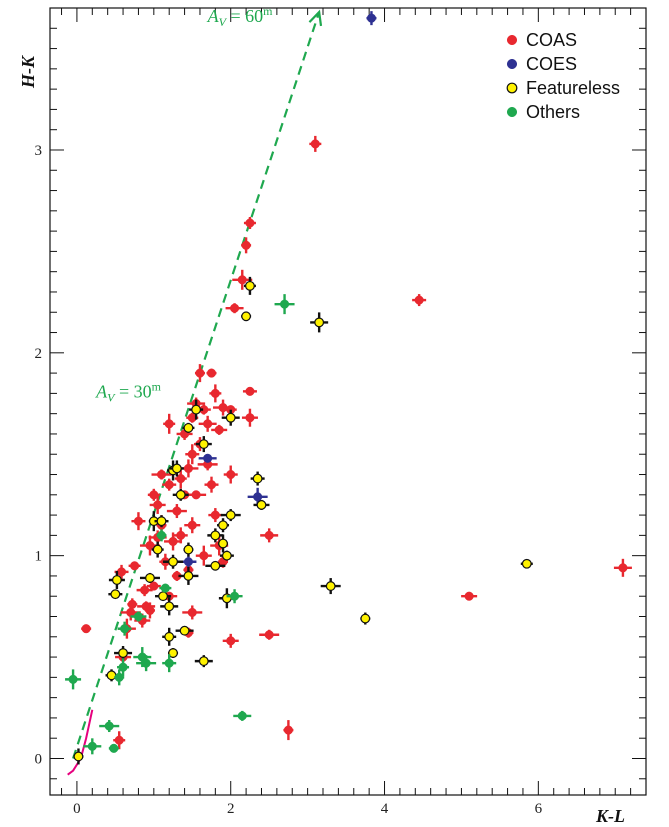 The width and height of the screenshot is (669, 827). I want to click on vector-annotations: AV = 60m AV = 30m, so click(184, 204).